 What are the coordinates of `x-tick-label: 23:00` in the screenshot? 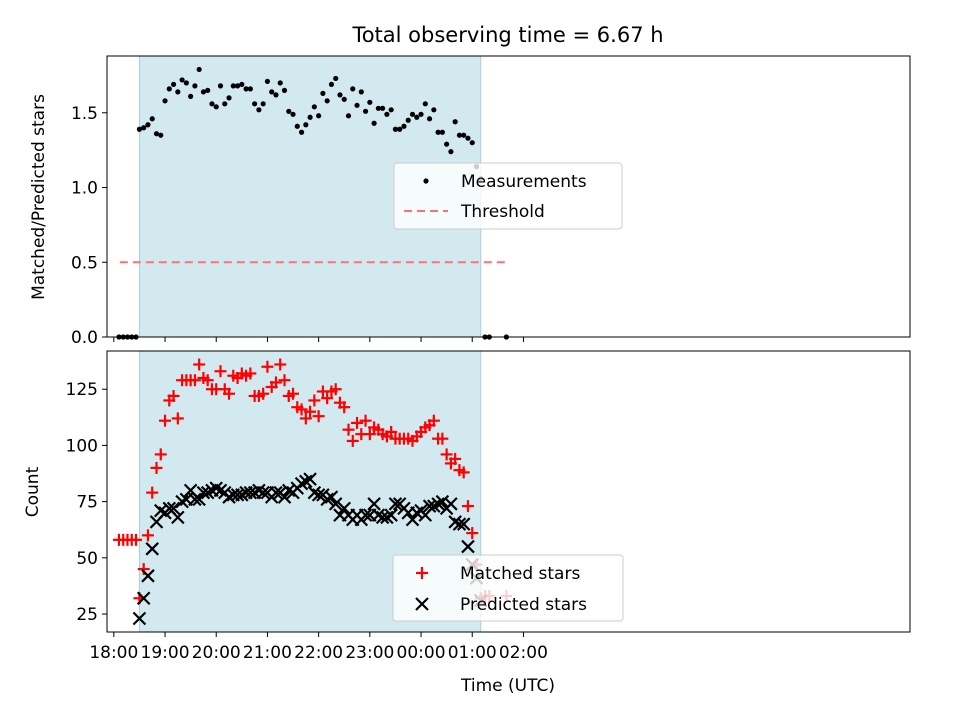 It's located at (369, 653).